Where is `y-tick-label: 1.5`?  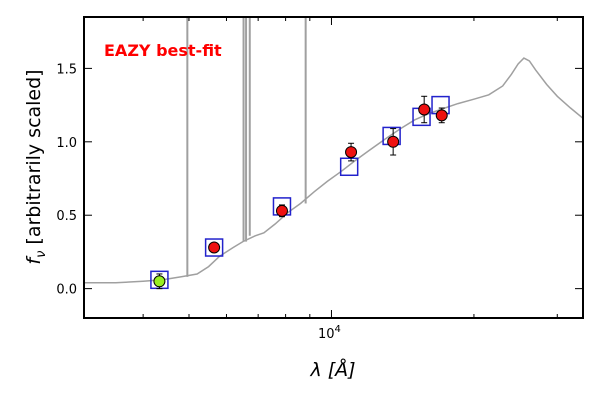 y-tick-label: 1.5 is located at coordinates (66, 69).